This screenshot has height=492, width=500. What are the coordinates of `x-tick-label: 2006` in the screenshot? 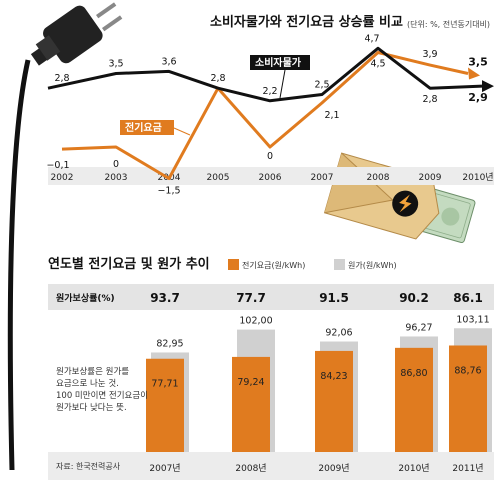 It's located at (270, 178).